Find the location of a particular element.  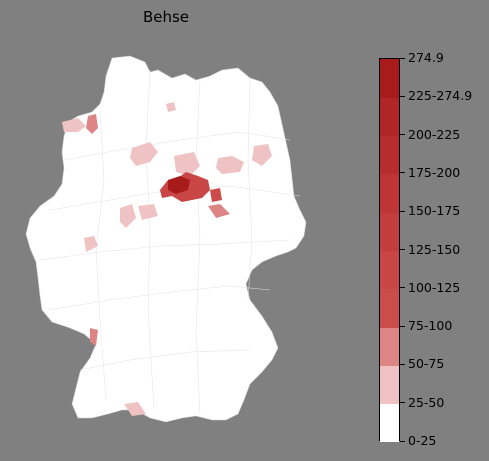

legend-label: 100-125 is located at coordinates (434, 287).